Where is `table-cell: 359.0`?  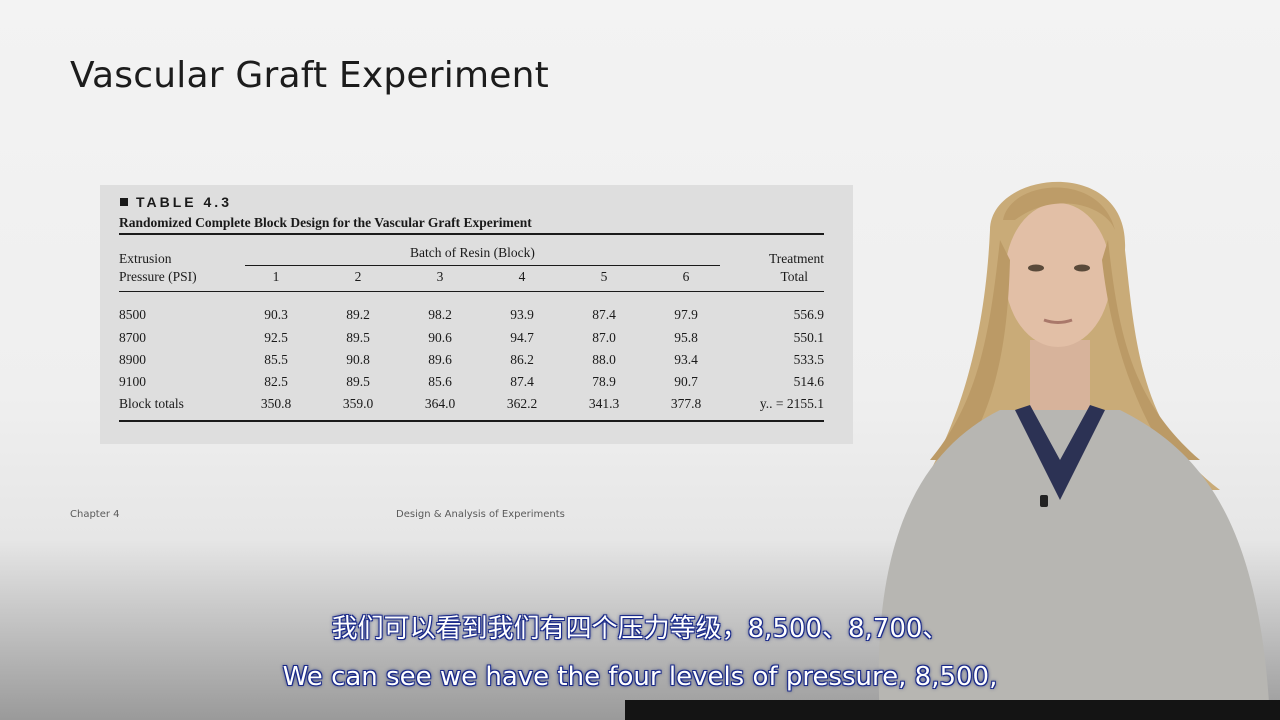
table-cell: 359.0 is located at coordinates (358, 403).